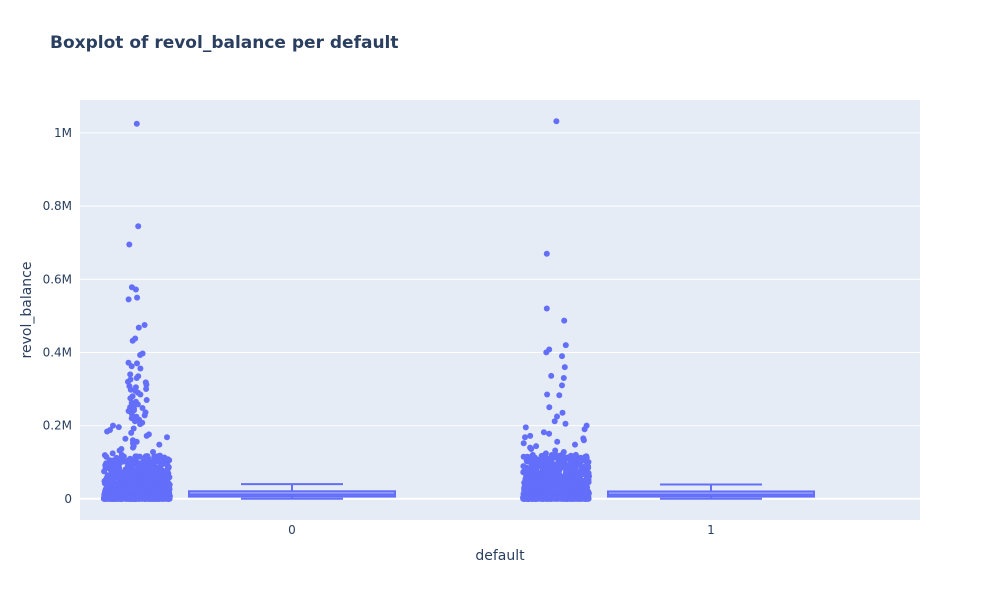  I want to click on y-axis-label: revol_balance, so click(27, 310).